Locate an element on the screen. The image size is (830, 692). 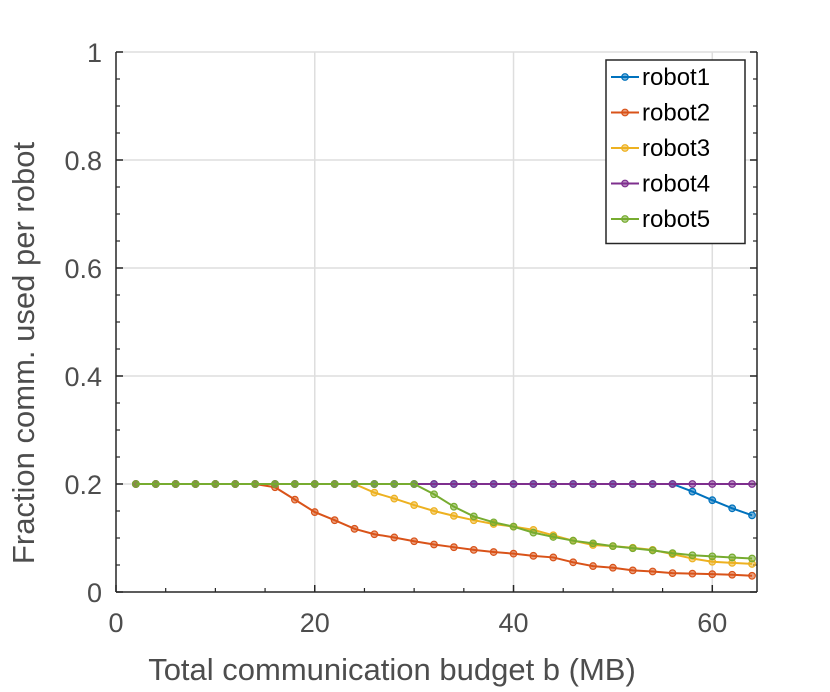
legend-label: robot1 is located at coordinates (676, 77).